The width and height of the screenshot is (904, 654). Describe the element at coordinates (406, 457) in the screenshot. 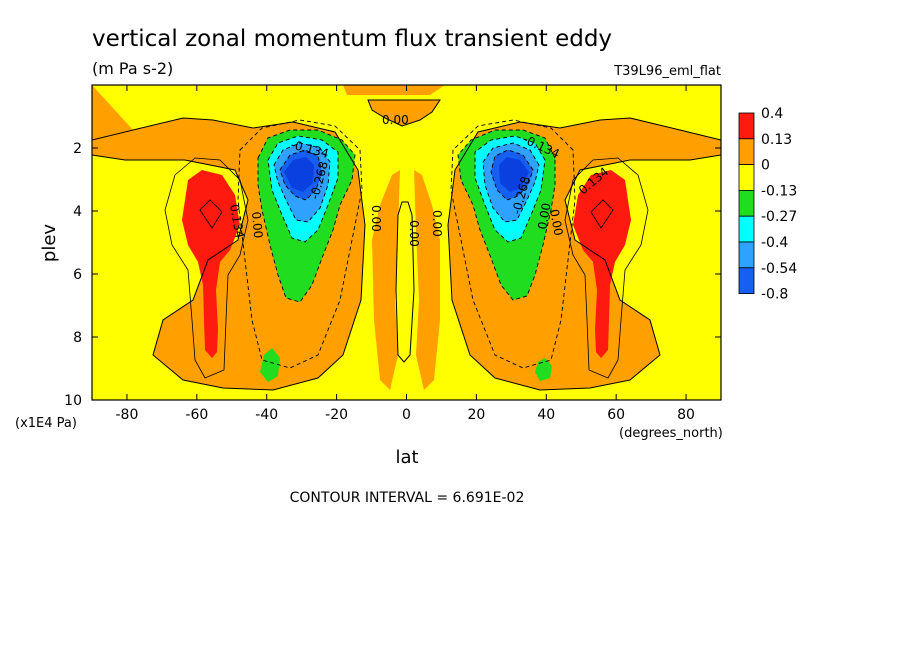

I see `x-axis-title: lat` at that location.